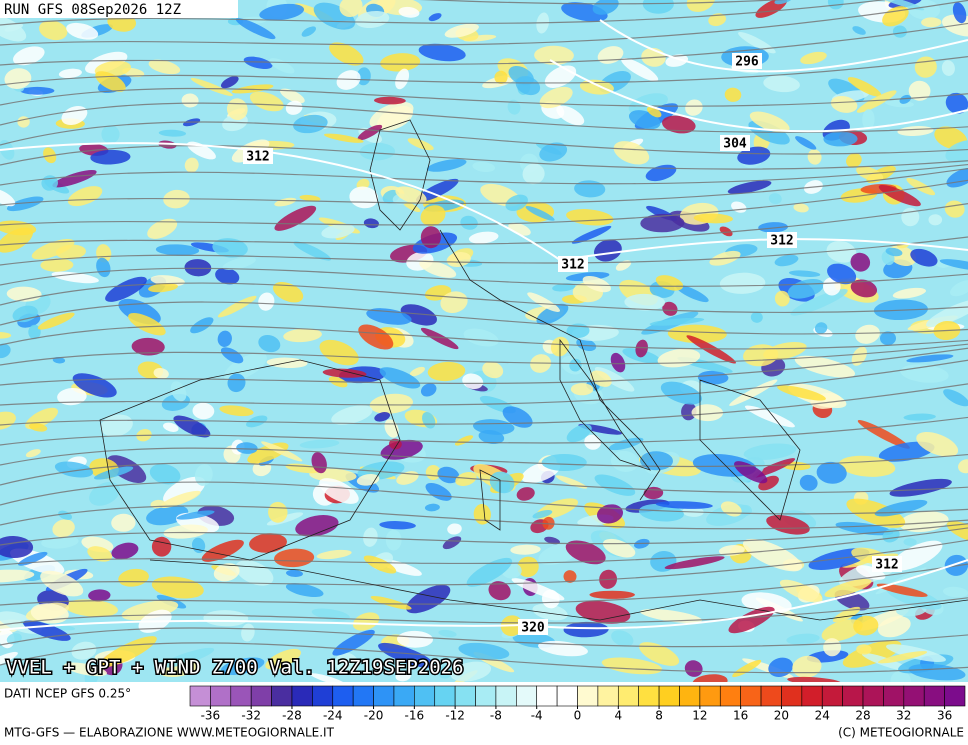 This screenshot has width=968, height=745. I want to click on colorbar-tick-label: -32, so click(251, 716).